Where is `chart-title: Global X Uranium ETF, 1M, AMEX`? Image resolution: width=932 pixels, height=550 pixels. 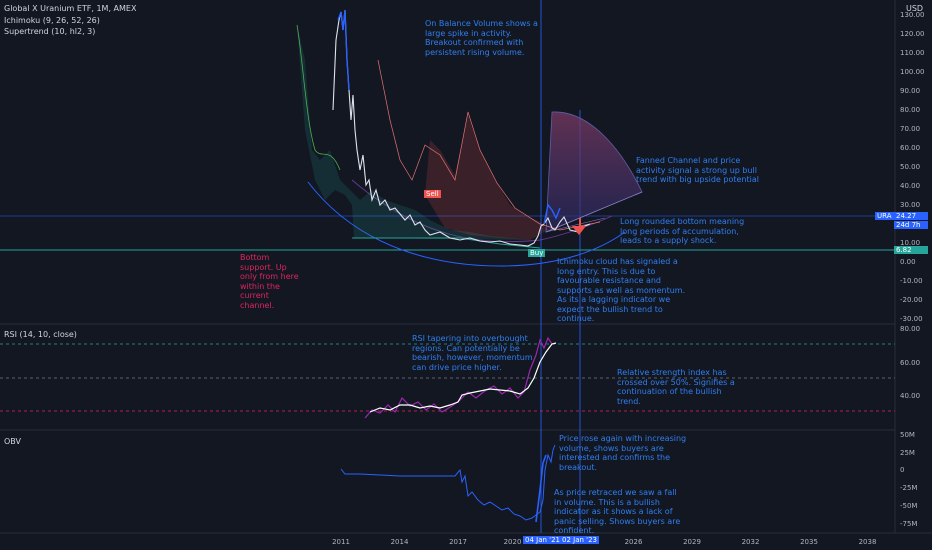 chart-title: Global X Uranium ETF, 1M, AMEX is located at coordinates (70, 8).